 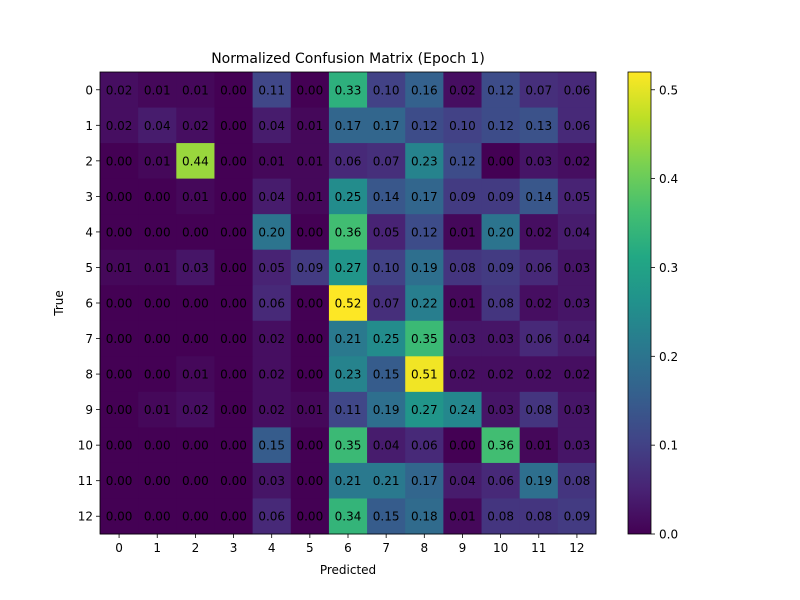 I want to click on y-tick-label: 5, so click(x=89, y=268).